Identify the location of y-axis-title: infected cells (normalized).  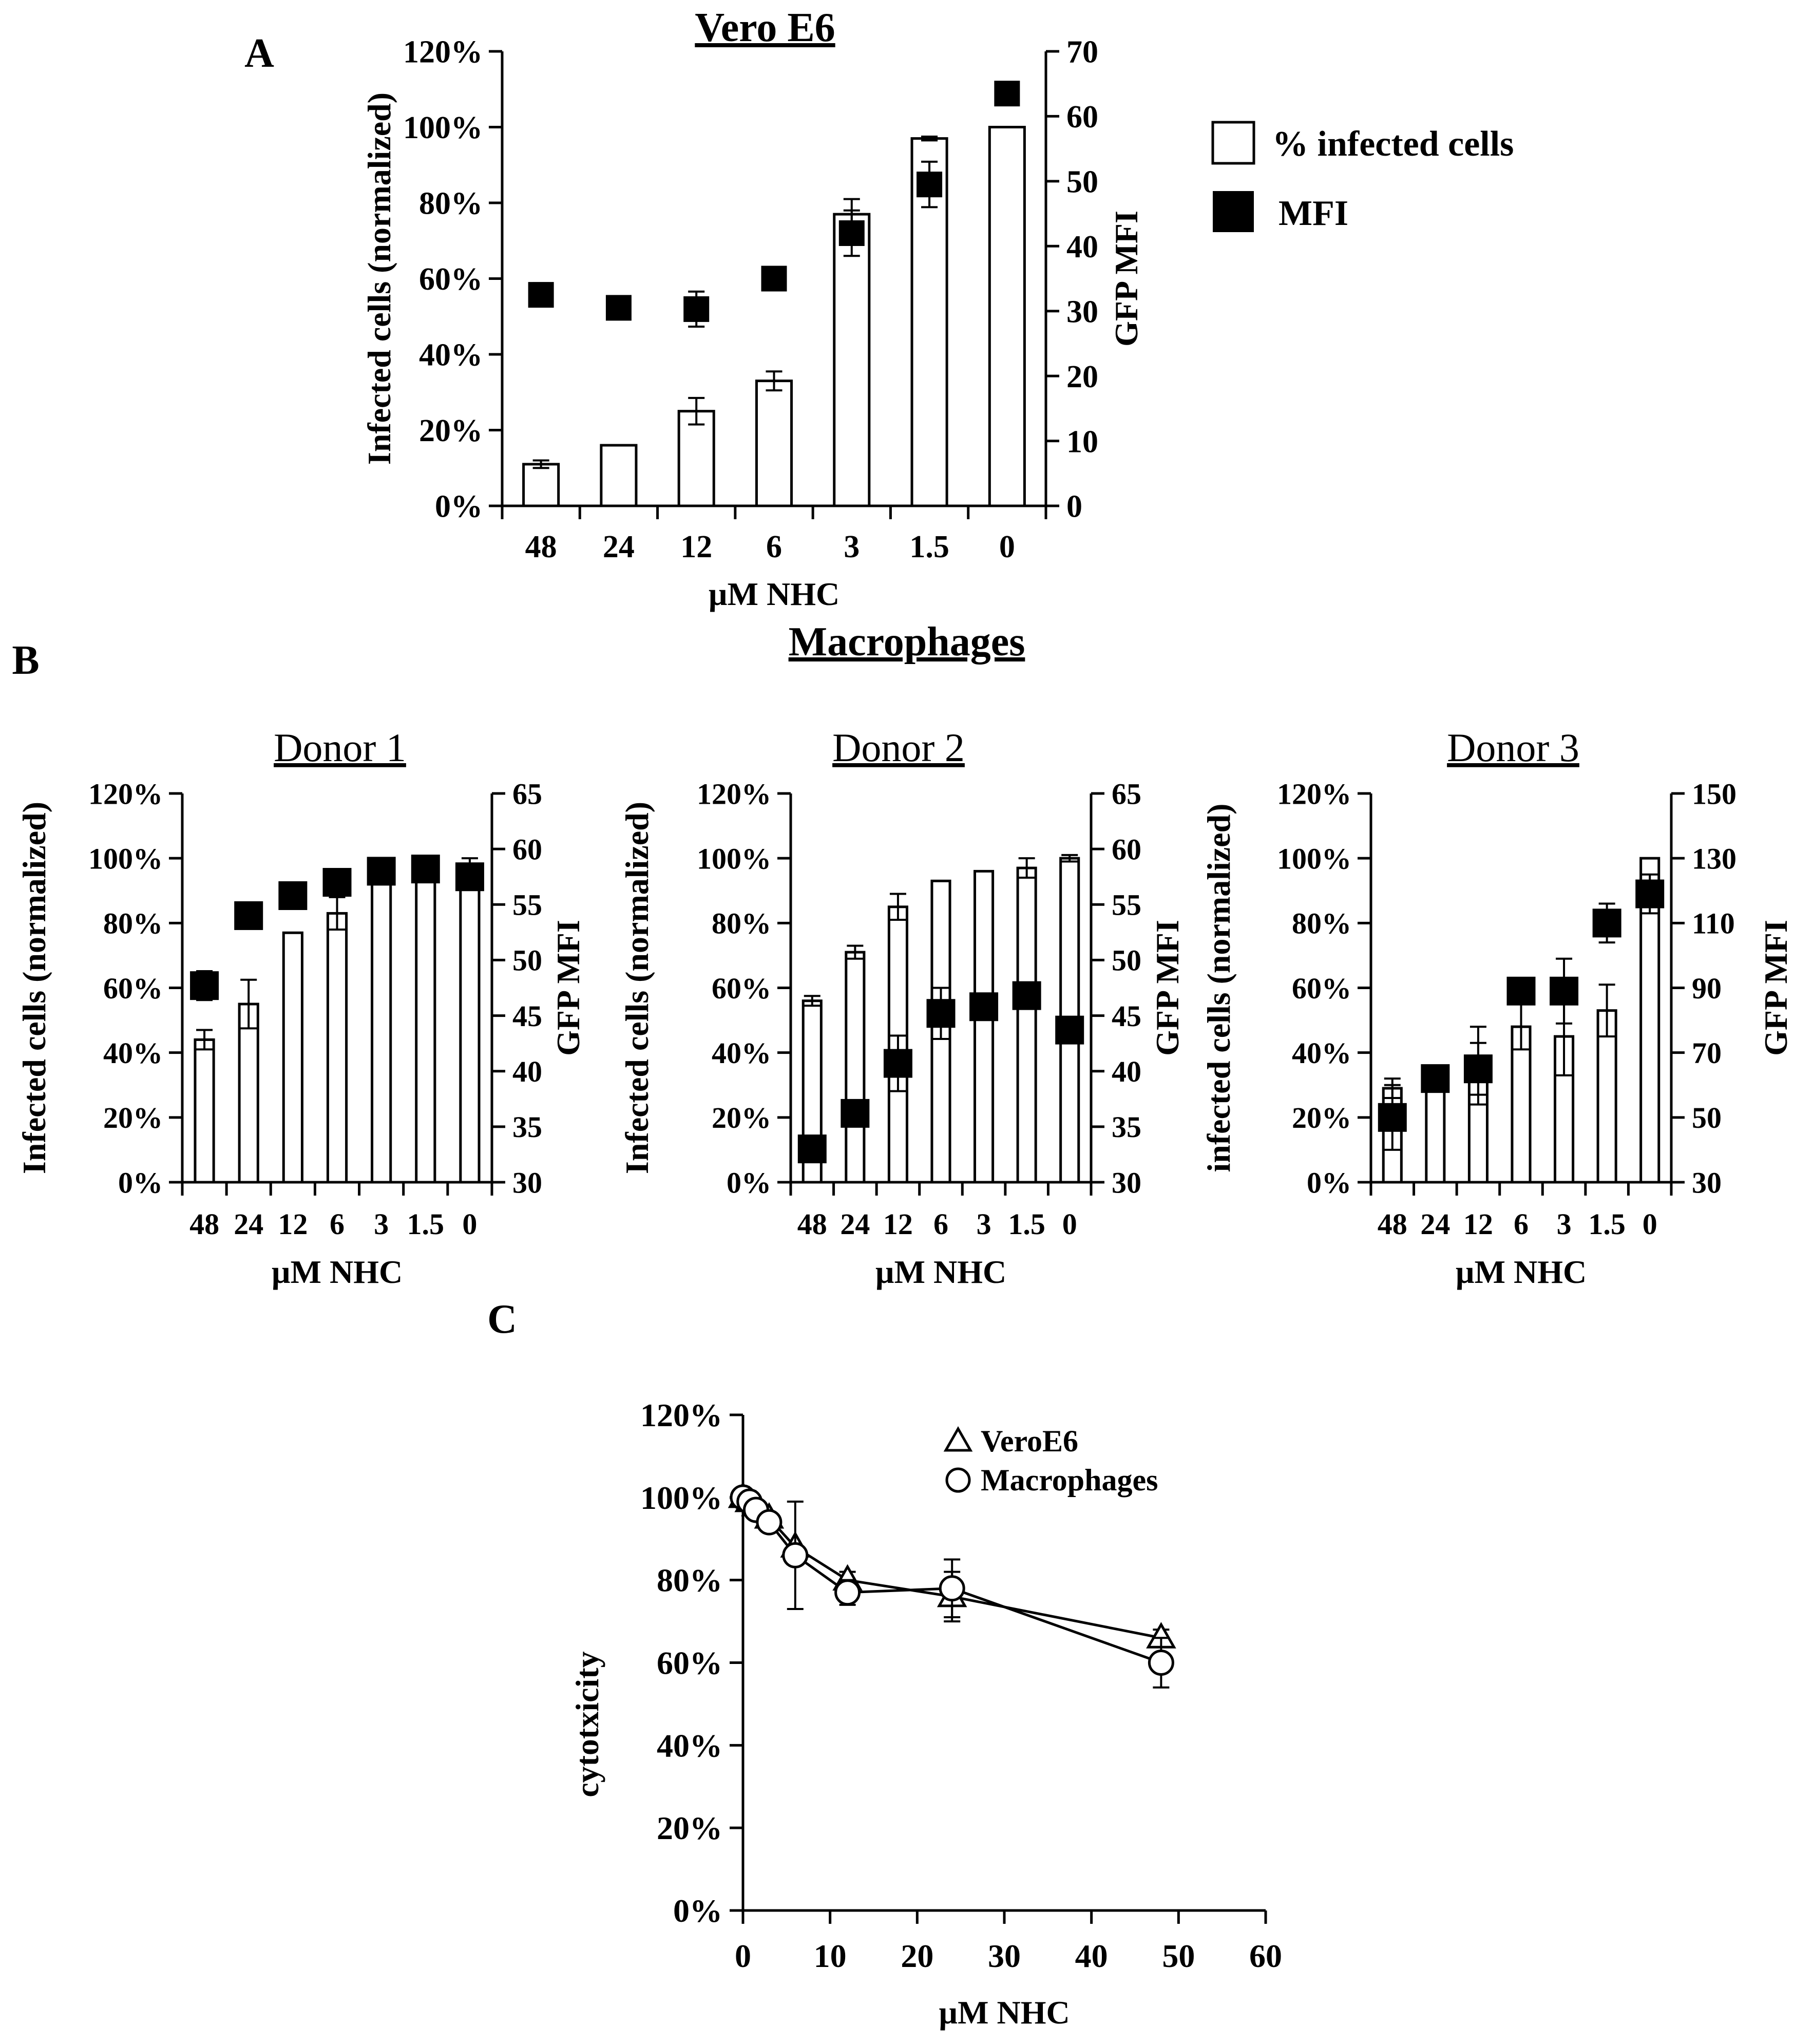
(1218, 988).